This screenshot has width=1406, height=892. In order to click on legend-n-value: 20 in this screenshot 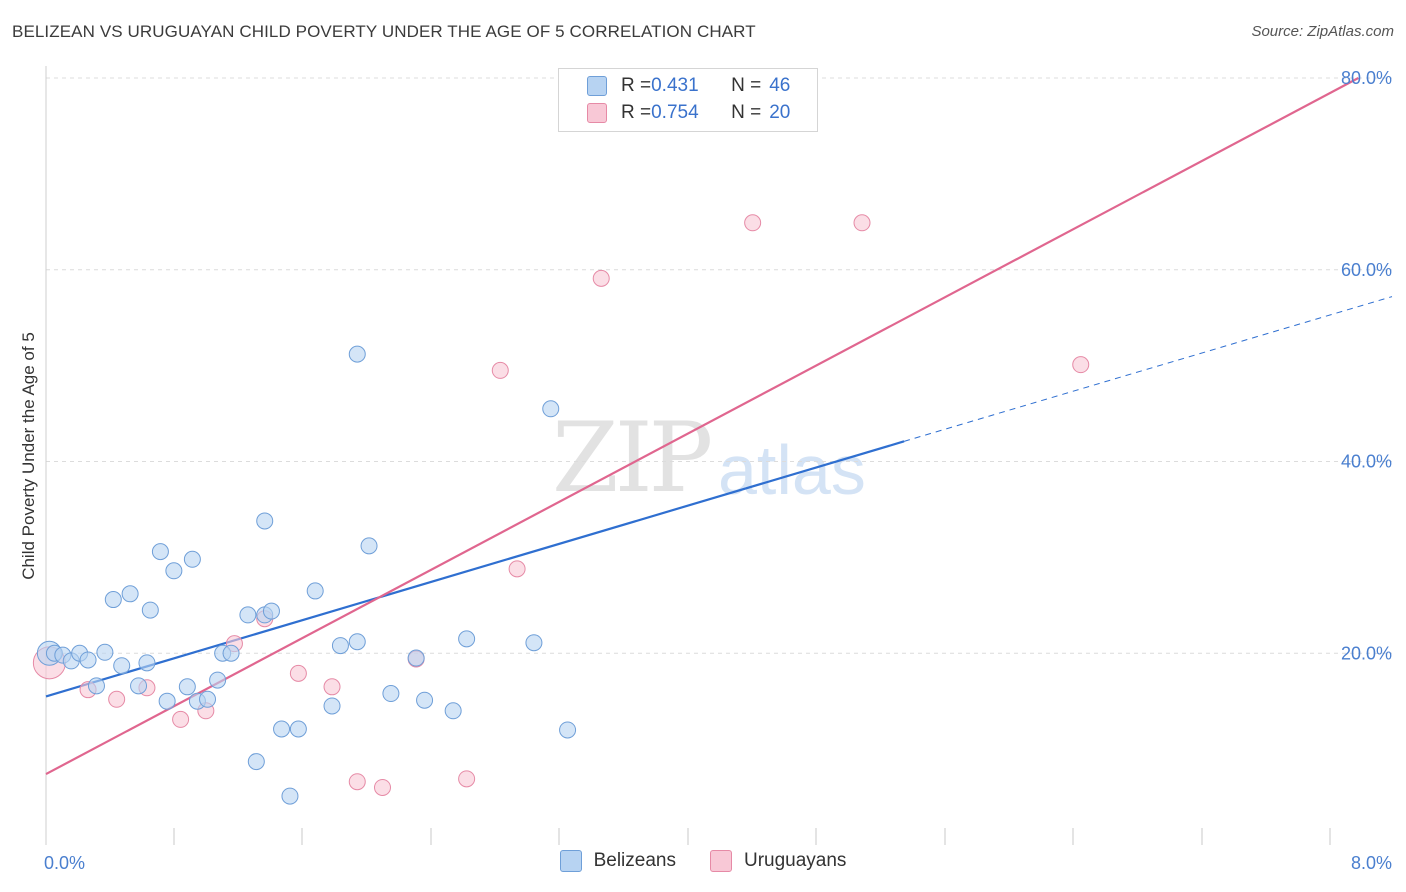, I will do `click(780, 112)`.